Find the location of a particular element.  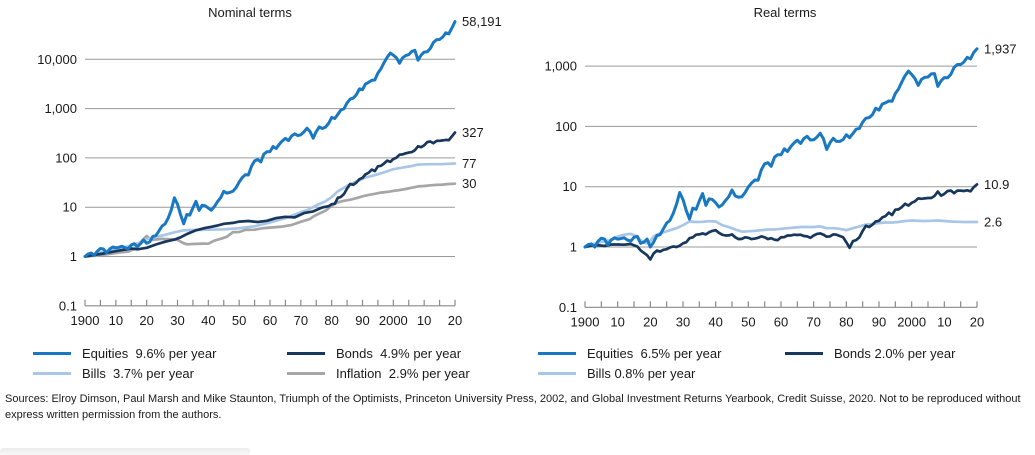

end-value-label: 327 is located at coordinates (473, 132).